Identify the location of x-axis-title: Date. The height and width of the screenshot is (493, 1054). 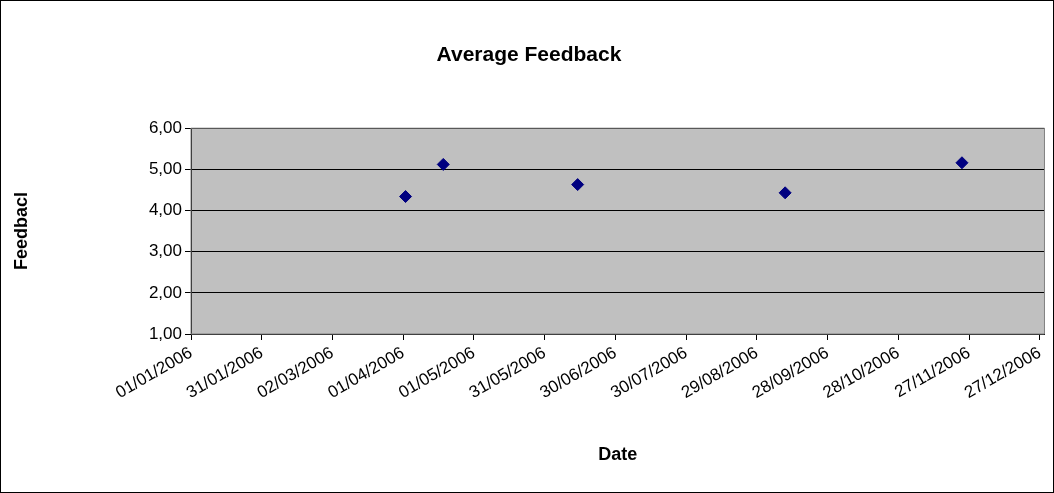
(618, 454).